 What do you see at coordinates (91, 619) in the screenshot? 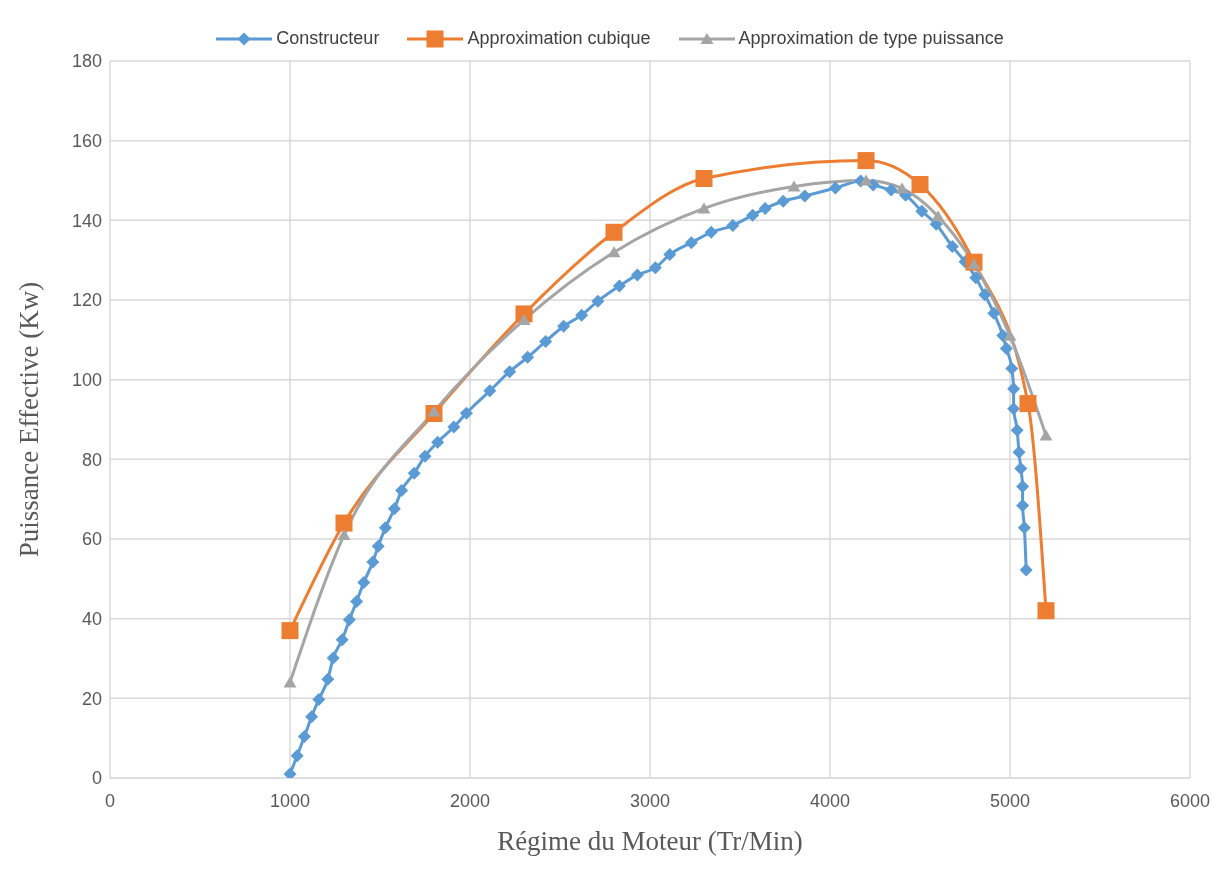
I see `y-tick-label: 40` at bounding box center [91, 619].